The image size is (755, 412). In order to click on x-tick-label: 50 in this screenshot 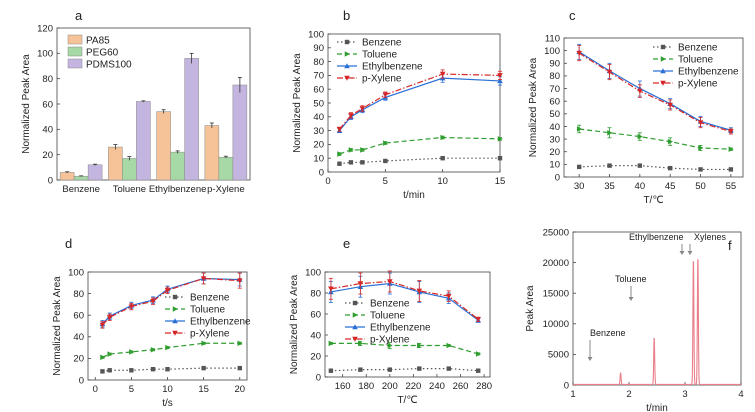, I will do `click(700, 186)`.